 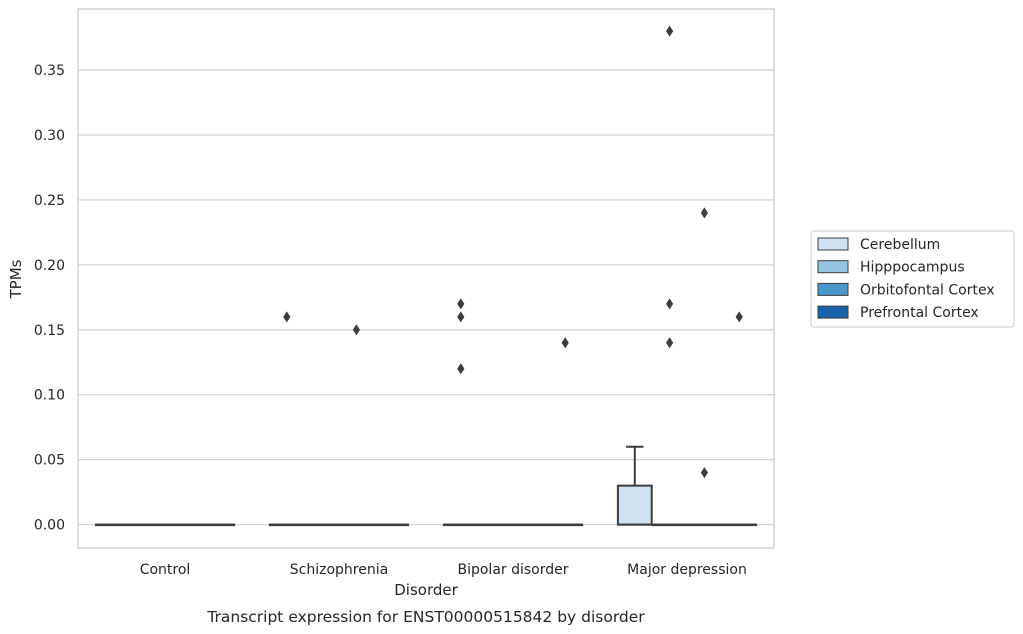 What do you see at coordinates (927, 290) in the screenshot?
I see `legend-label: Orbitofontal Cortex` at bounding box center [927, 290].